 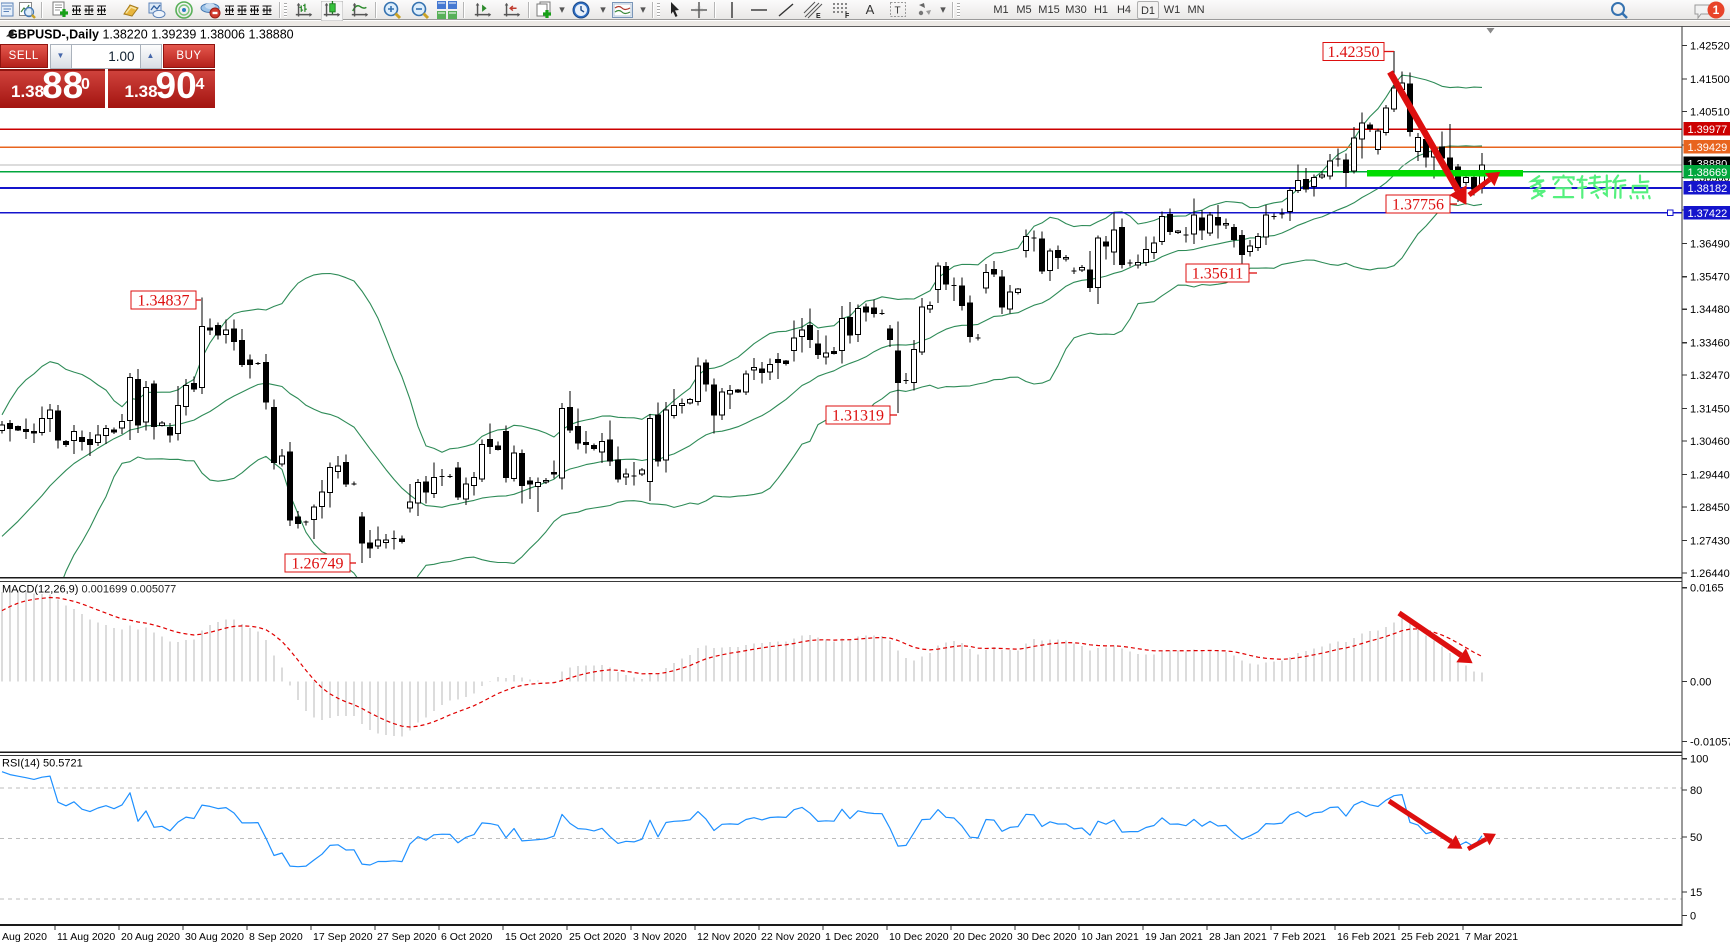 What do you see at coordinates (1238, 937) in the screenshot?
I see `svg-text: 28 Jan 2021` at bounding box center [1238, 937].